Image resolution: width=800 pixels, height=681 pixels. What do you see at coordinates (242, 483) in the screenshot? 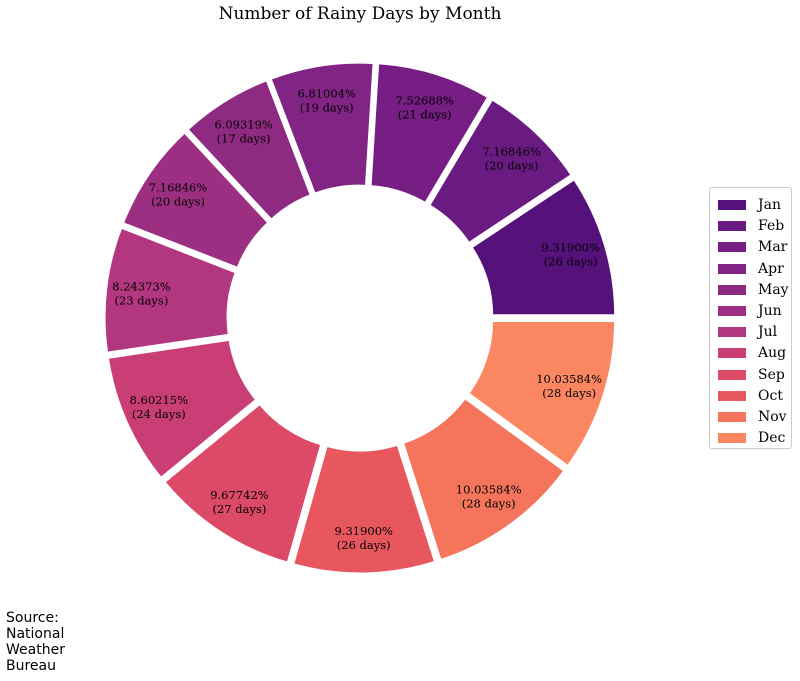
I see `slice-sep` at bounding box center [242, 483].